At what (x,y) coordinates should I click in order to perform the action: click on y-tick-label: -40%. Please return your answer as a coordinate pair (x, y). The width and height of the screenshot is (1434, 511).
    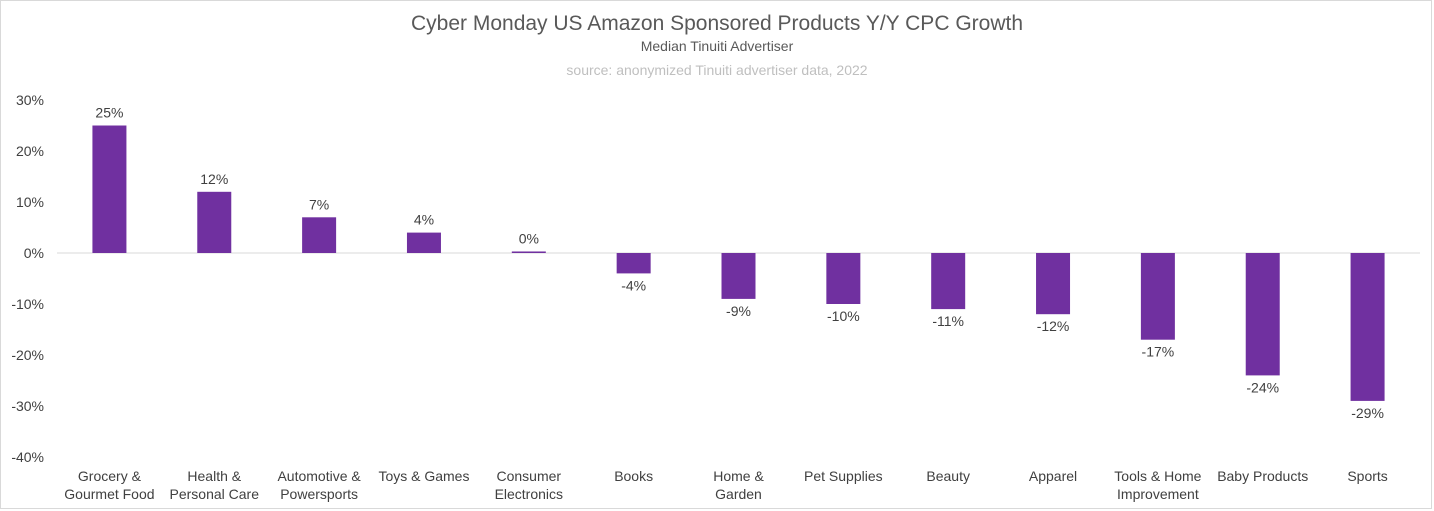
    Looking at the image, I should click on (27, 457).